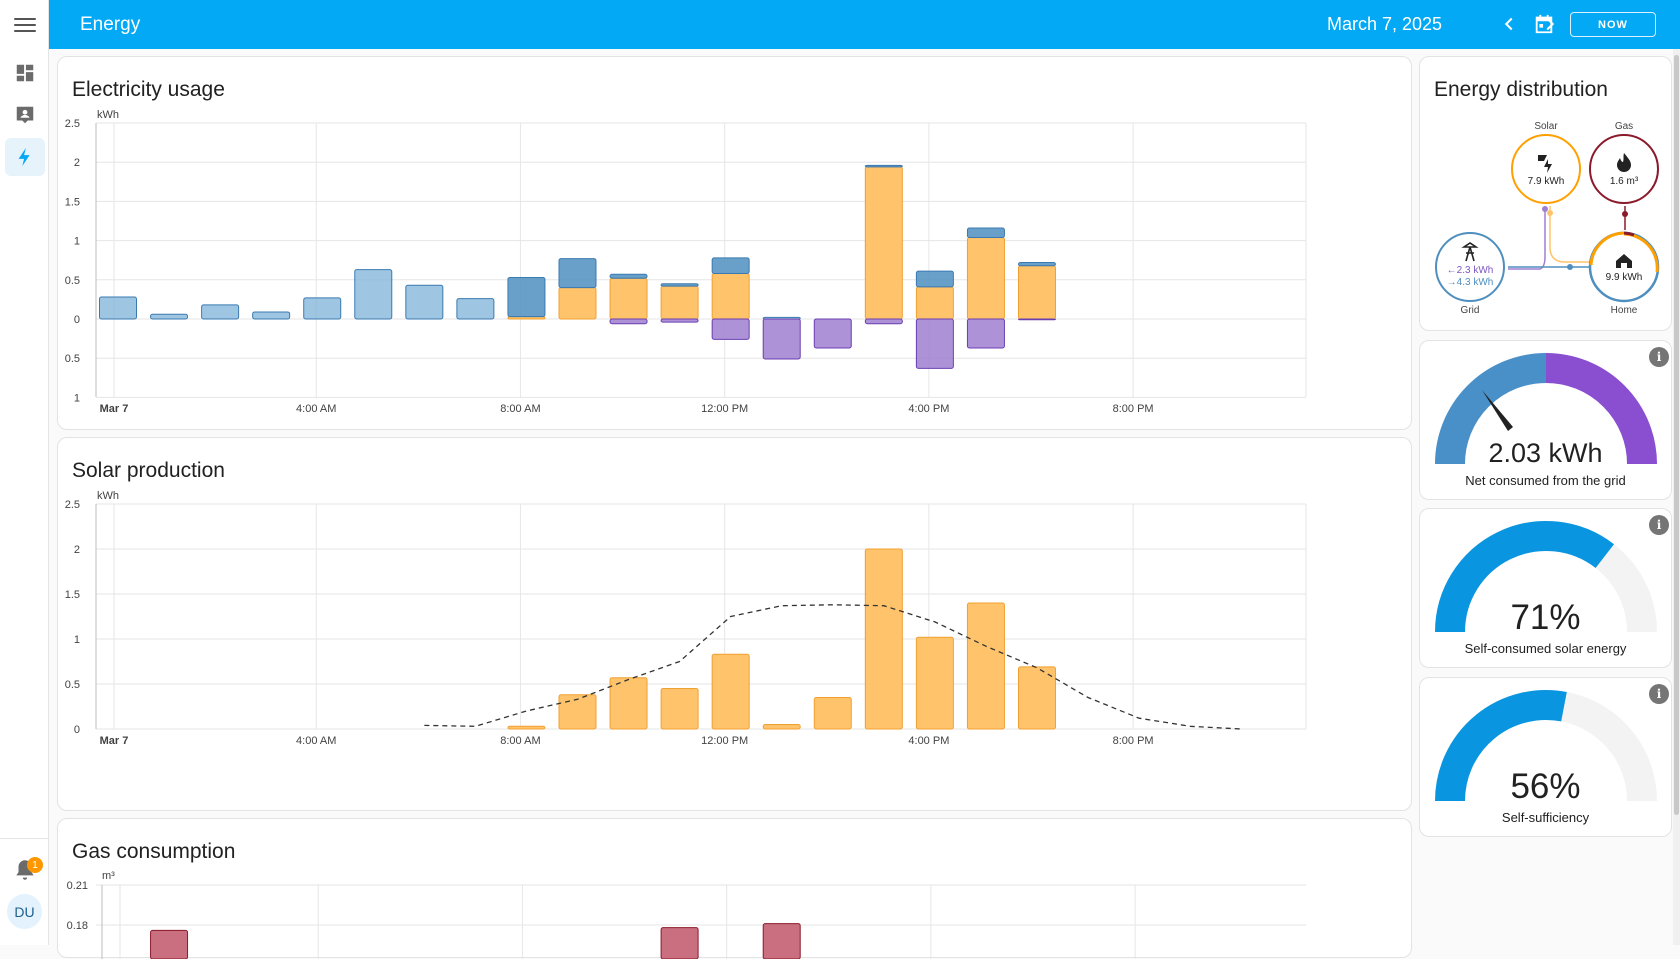 This screenshot has height=959, width=1680. What do you see at coordinates (154, 851) in the screenshot?
I see `card-title: Gas consumption` at bounding box center [154, 851].